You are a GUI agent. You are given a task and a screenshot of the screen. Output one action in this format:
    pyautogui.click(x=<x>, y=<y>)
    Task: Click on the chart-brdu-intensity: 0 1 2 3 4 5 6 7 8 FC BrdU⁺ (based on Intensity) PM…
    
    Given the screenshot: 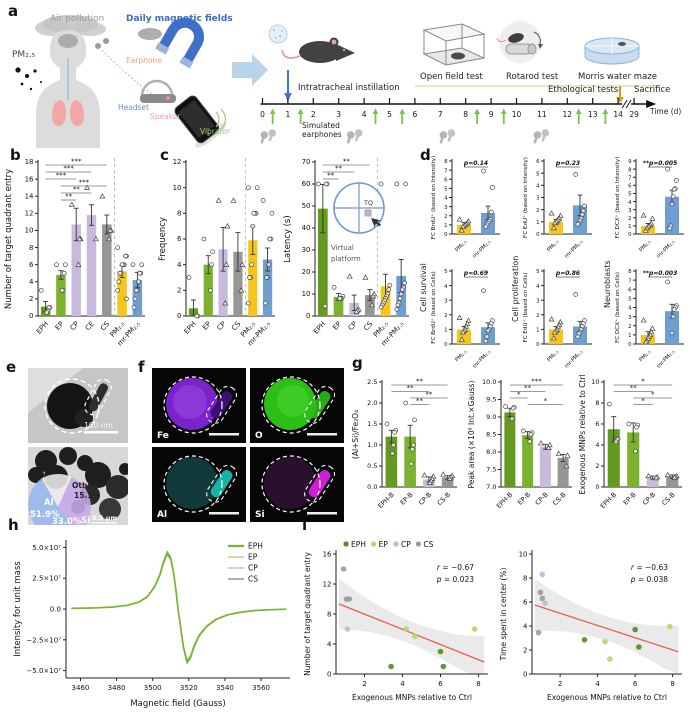 What is the action you would take?
    pyautogui.click(x=465, y=208)
    